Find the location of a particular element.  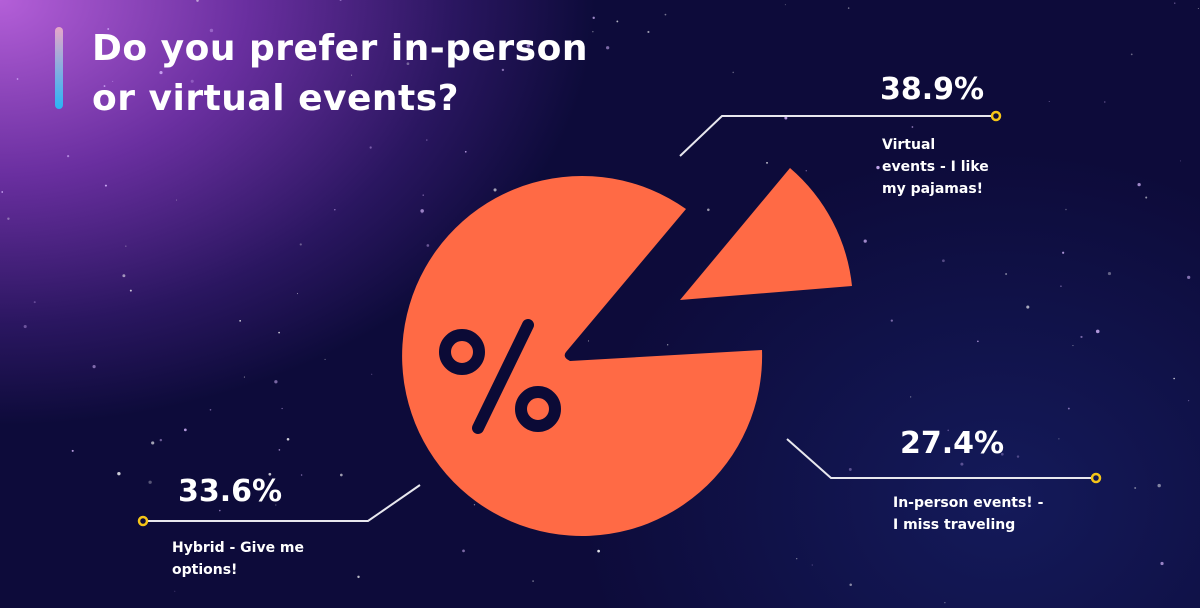

label-line: In-person events! - is located at coordinates (968, 503).